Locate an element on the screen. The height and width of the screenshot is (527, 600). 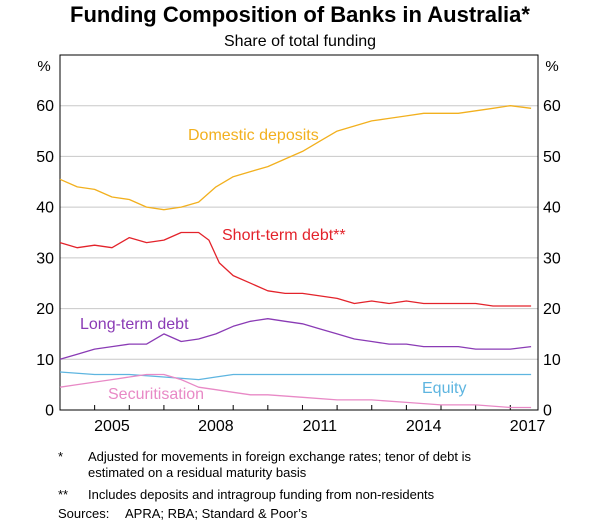
footnote-1: * is located at coordinates (60, 457).